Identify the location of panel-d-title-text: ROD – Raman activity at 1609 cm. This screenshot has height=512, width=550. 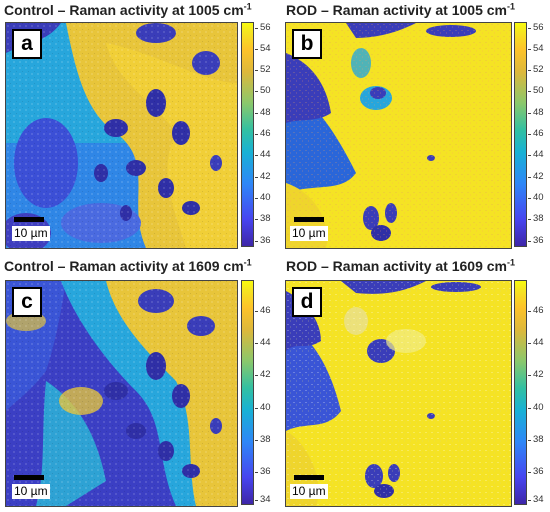
(396, 266).